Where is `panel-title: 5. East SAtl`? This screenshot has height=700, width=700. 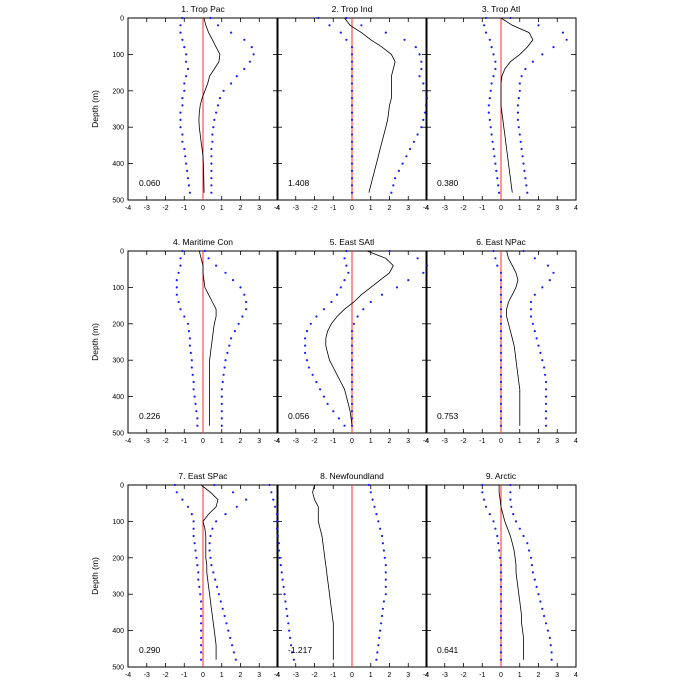
panel-title: 5. East SAtl is located at coordinates (352, 242).